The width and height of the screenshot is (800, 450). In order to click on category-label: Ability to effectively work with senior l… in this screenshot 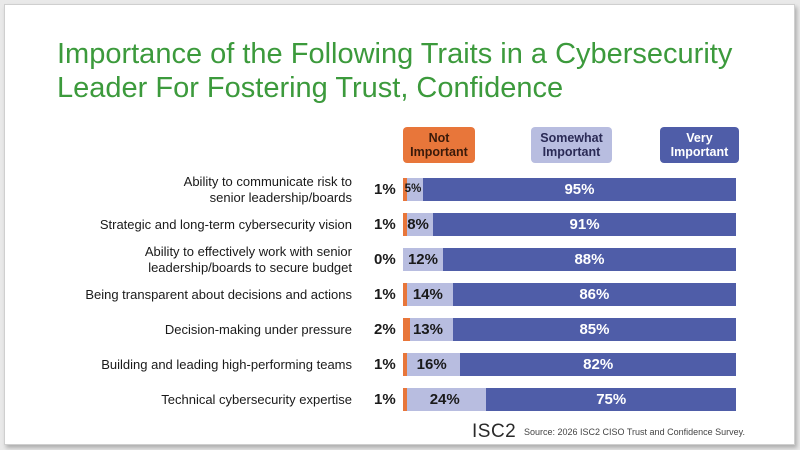, I will do `click(248, 260)`.